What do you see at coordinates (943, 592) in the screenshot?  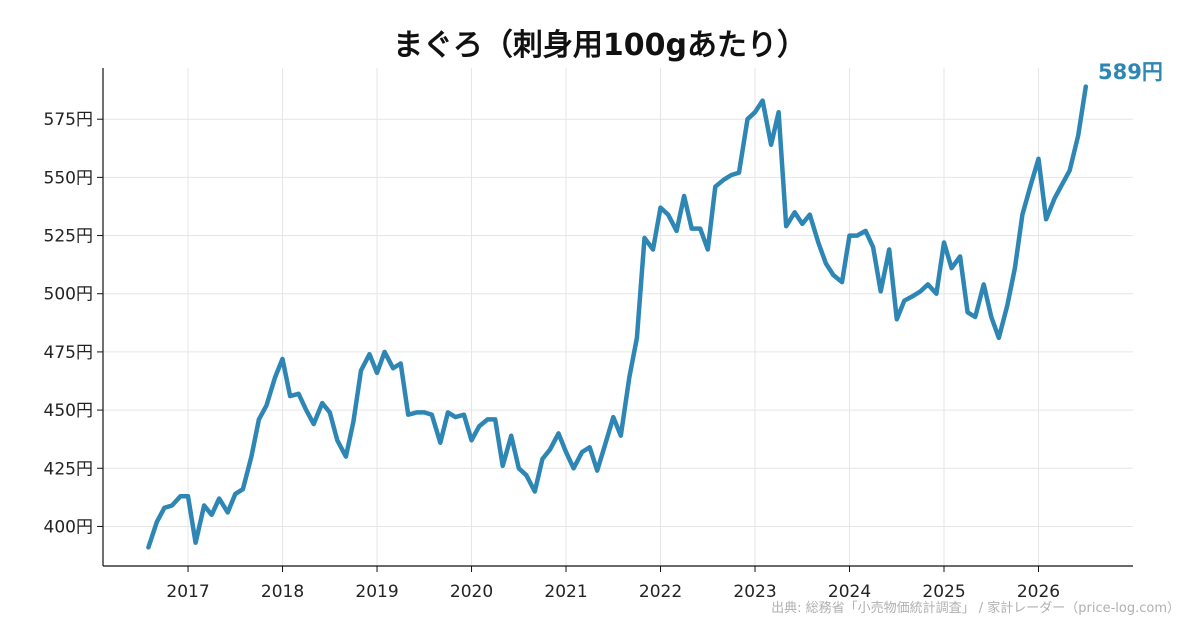 I see `x-tick-label: 2025` at bounding box center [943, 592].